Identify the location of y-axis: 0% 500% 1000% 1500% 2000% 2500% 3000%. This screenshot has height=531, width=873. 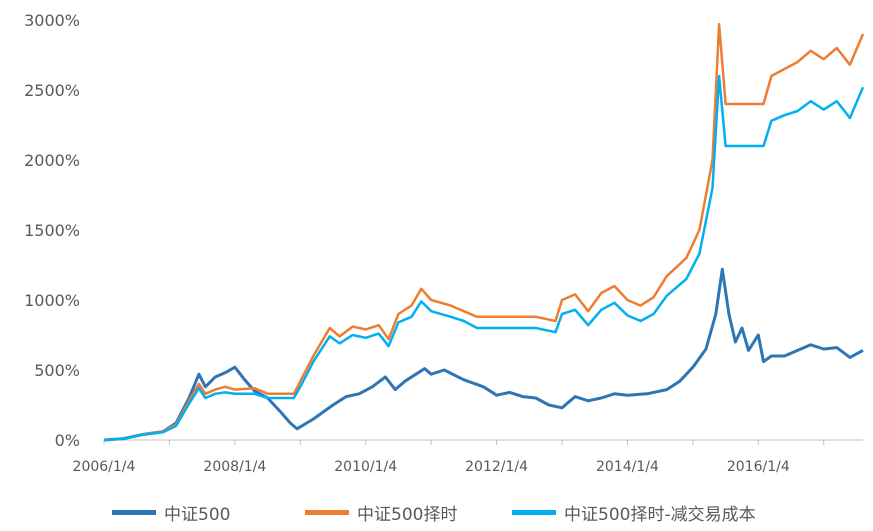
(52, 230).